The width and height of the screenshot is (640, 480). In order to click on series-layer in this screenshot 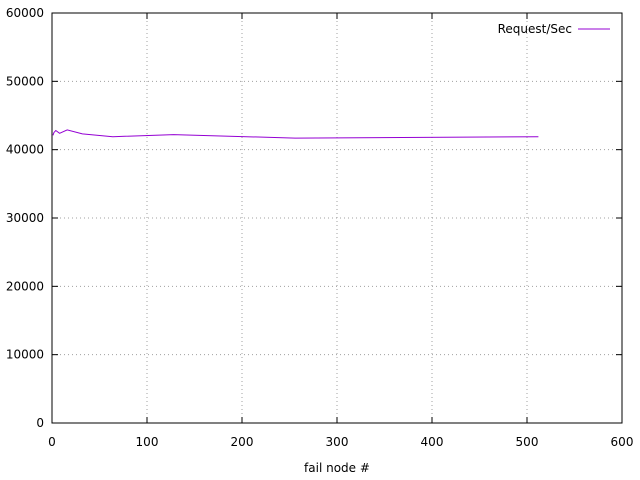, I will do `click(295, 134)`.